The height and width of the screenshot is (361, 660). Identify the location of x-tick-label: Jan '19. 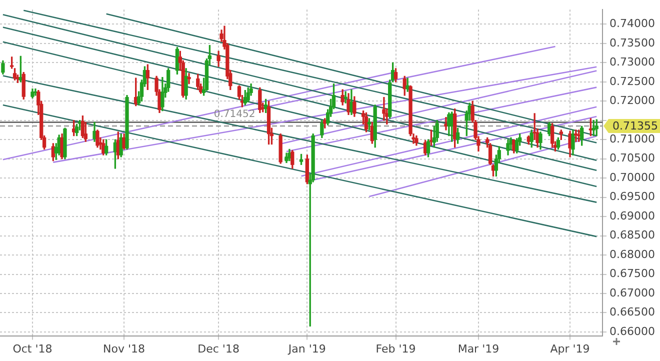
(306, 349).